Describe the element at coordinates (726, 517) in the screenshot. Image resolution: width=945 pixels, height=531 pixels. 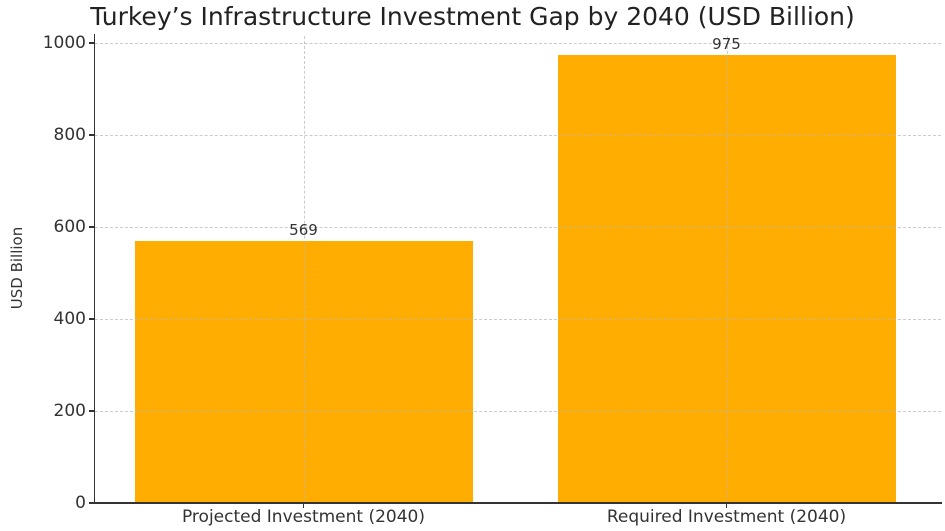
I see `x-tick-label-2: Required Investment (2040)` at that location.